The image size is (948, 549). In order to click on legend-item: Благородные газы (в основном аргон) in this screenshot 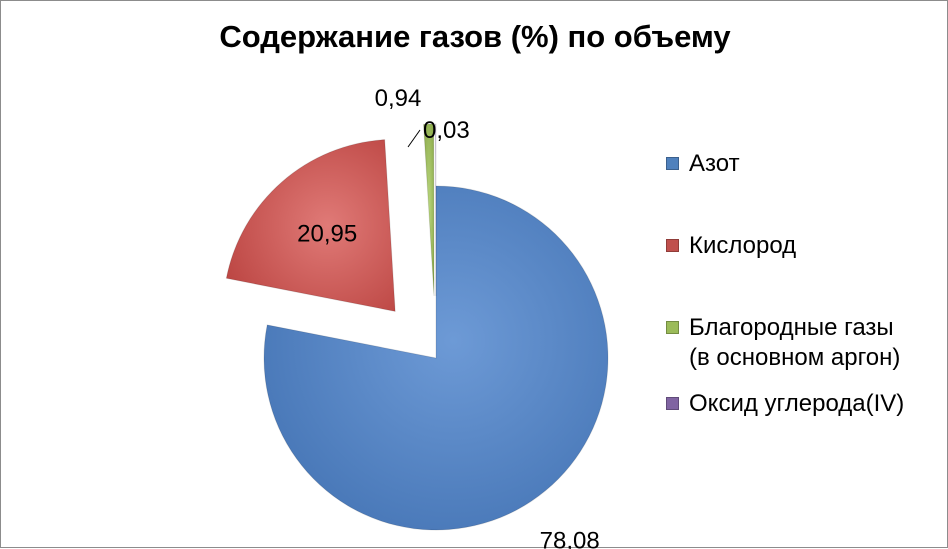, I will do `click(806, 343)`.